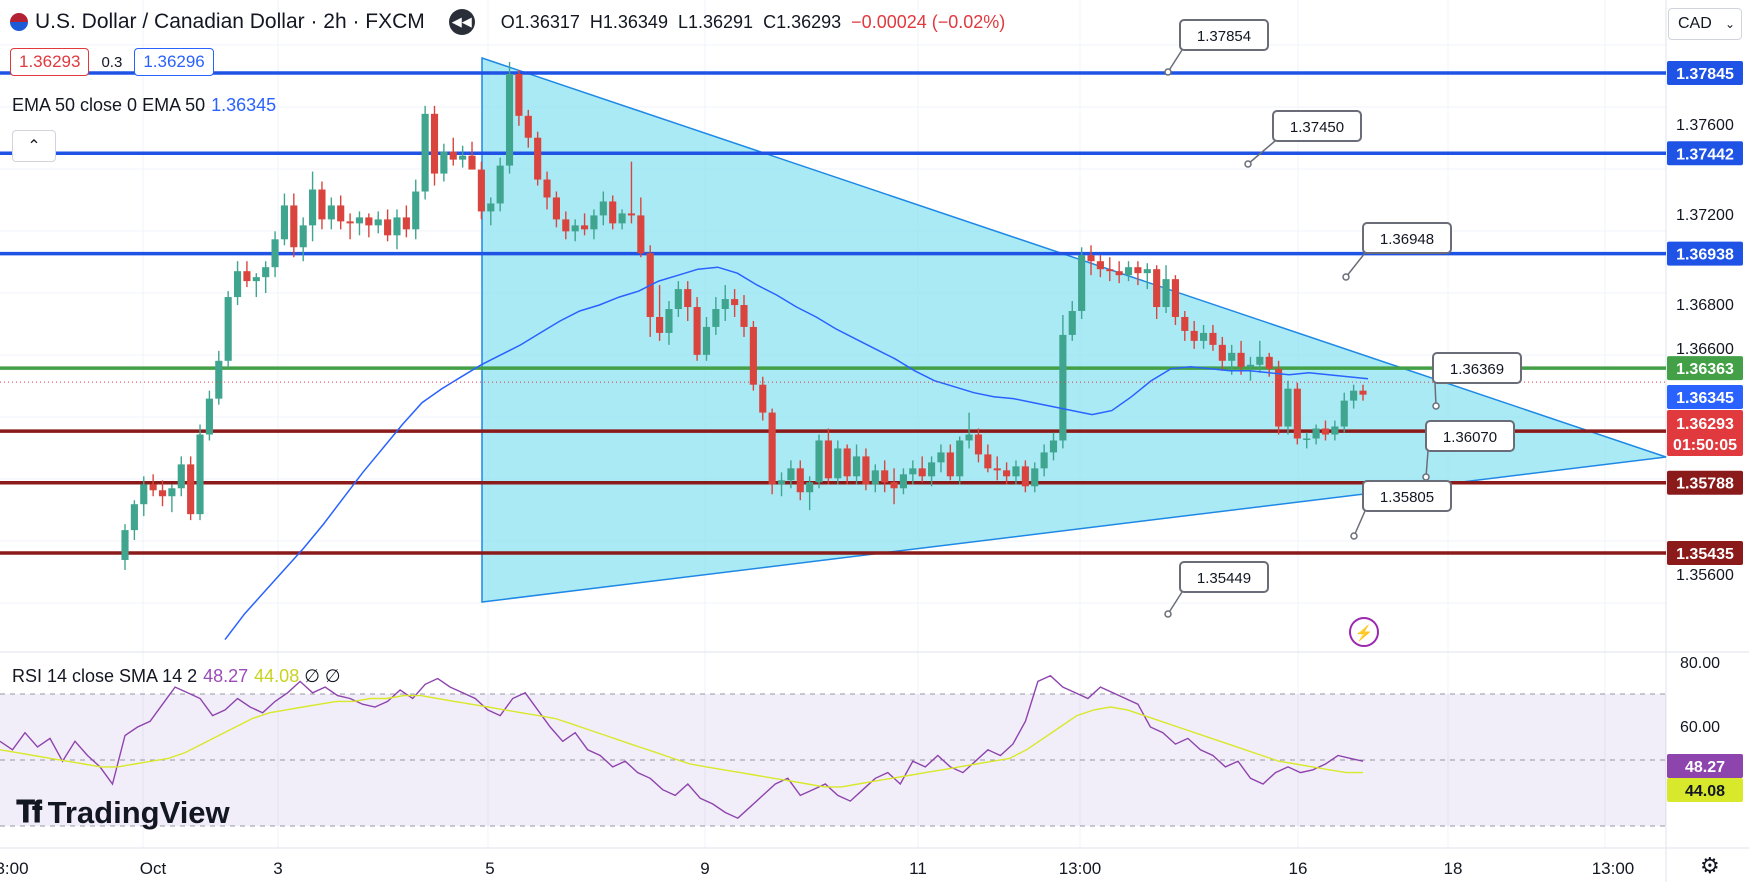 The height and width of the screenshot is (882, 1749). Describe the element at coordinates (461, 22) in the screenshot. I see `rewind-icon: ◀◀` at that location.